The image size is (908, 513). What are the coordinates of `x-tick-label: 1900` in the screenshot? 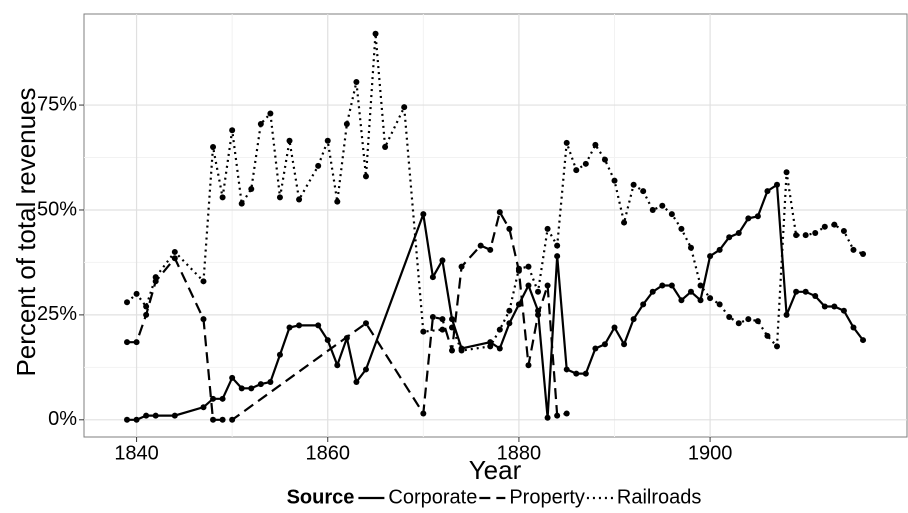 It's located at (710, 453).